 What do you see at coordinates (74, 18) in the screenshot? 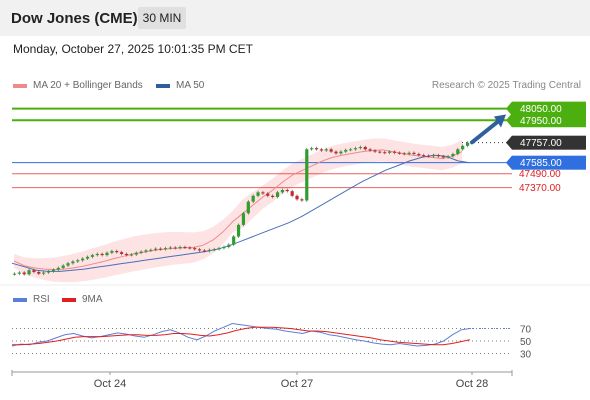
I see `instrument-title: Dow Jones (CME)` at bounding box center [74, 18].